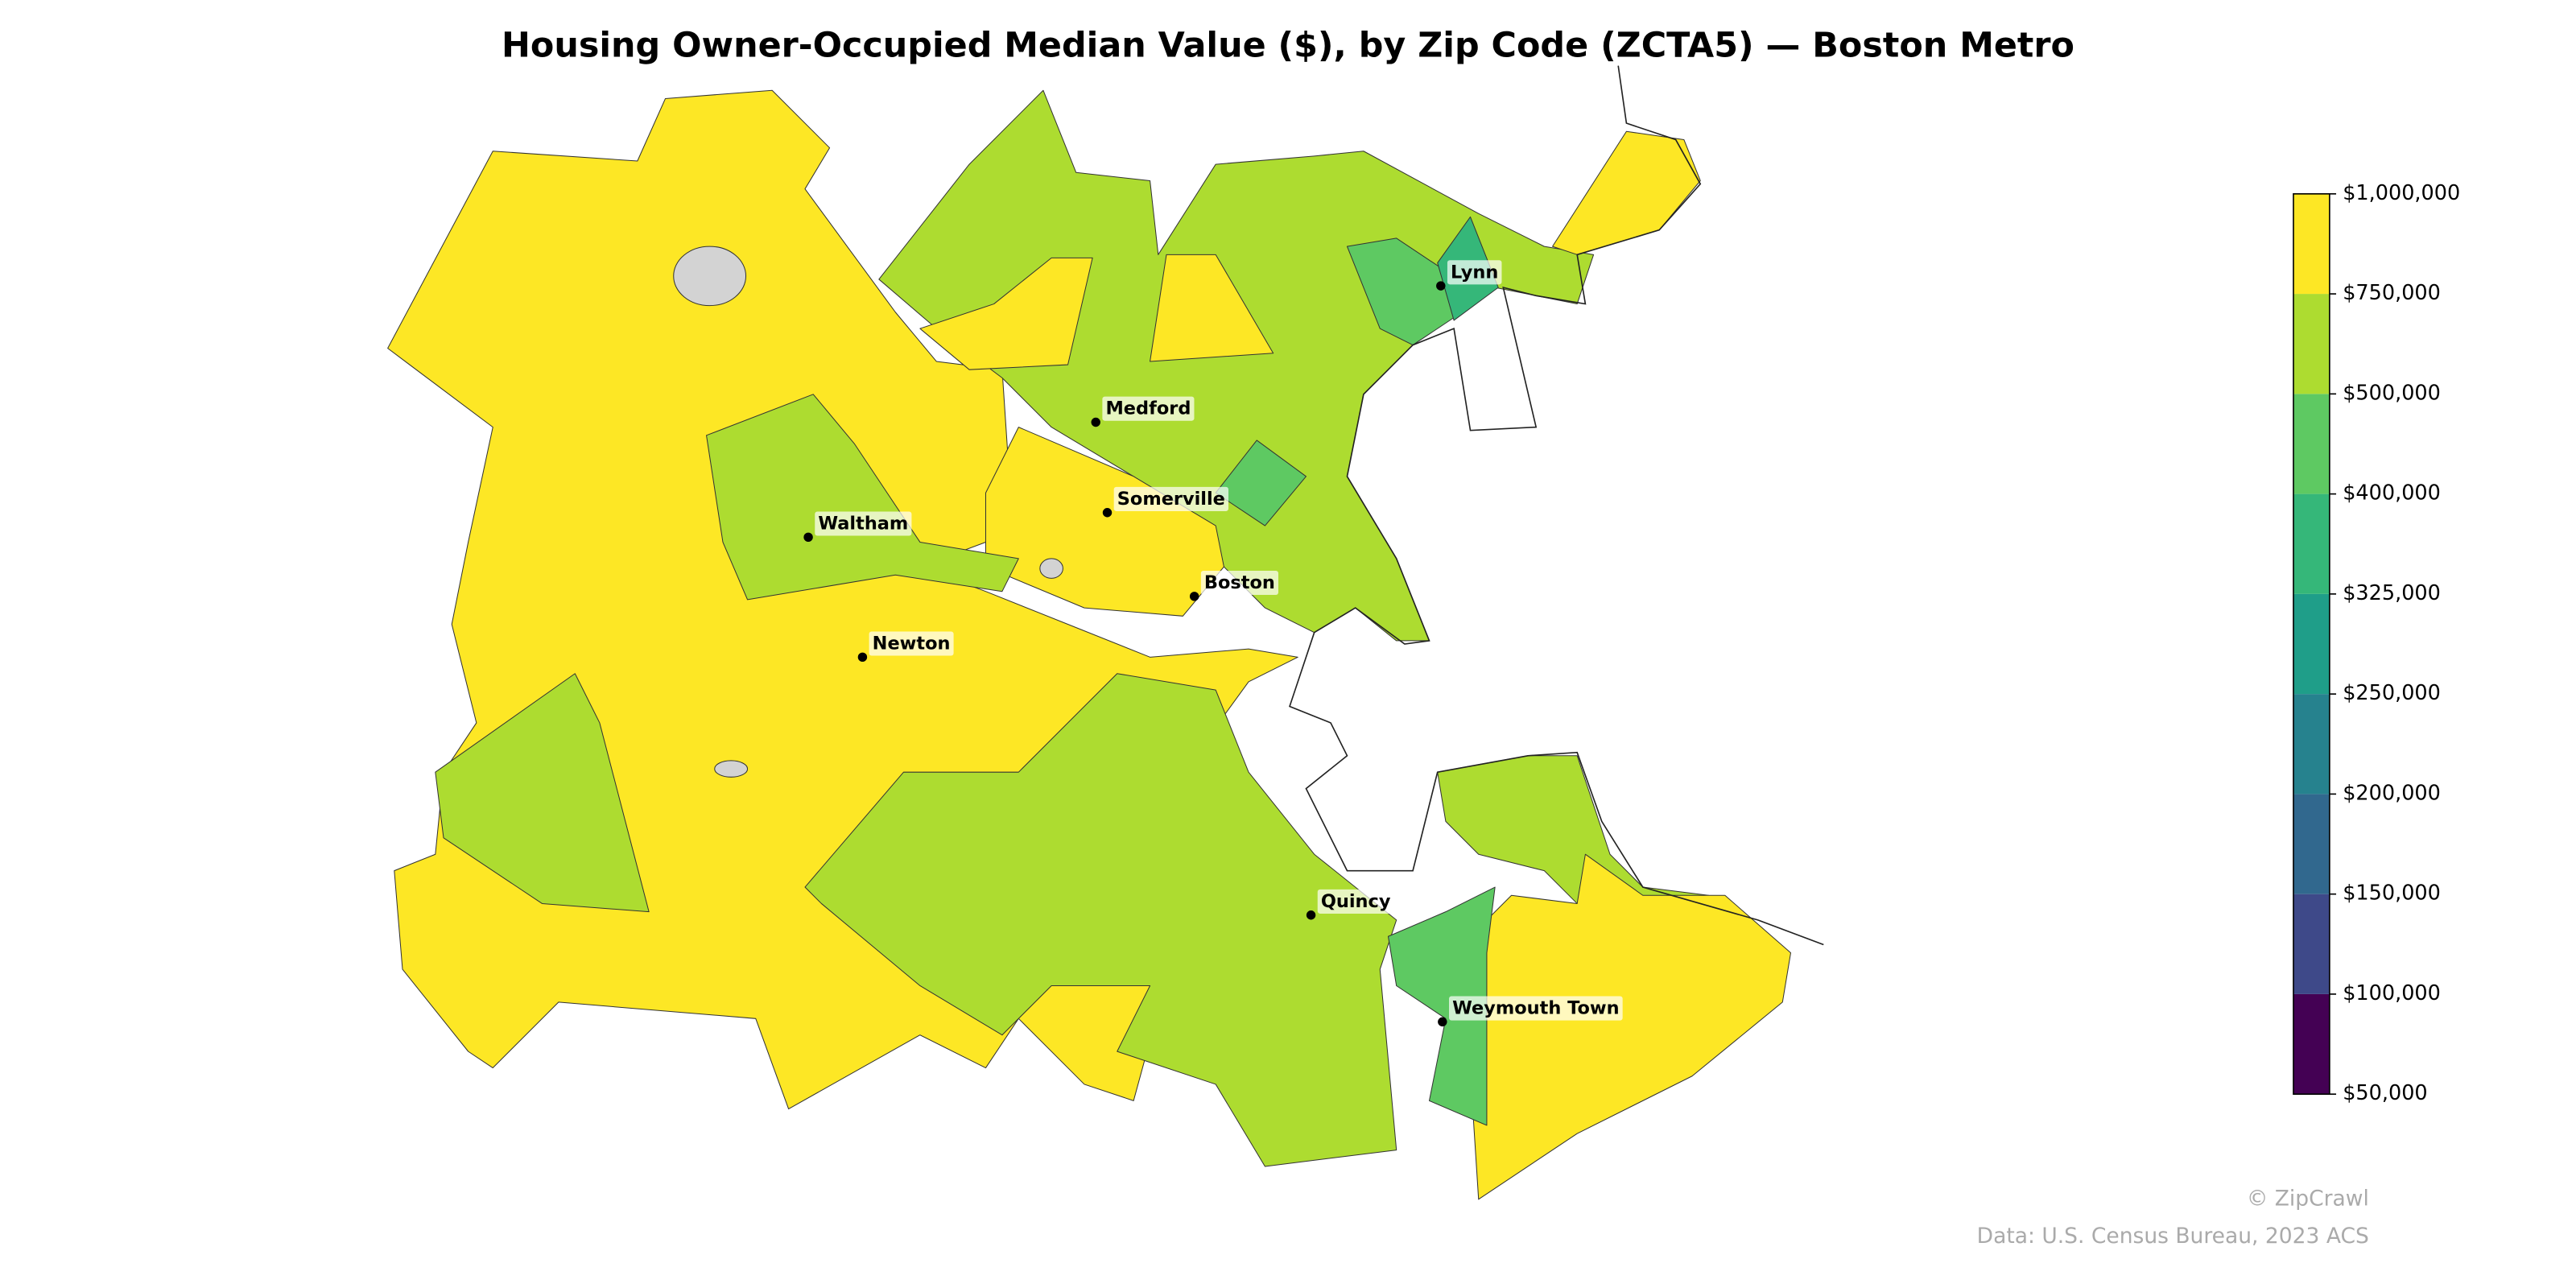  I want to click on coastline, so click(1556, 505).